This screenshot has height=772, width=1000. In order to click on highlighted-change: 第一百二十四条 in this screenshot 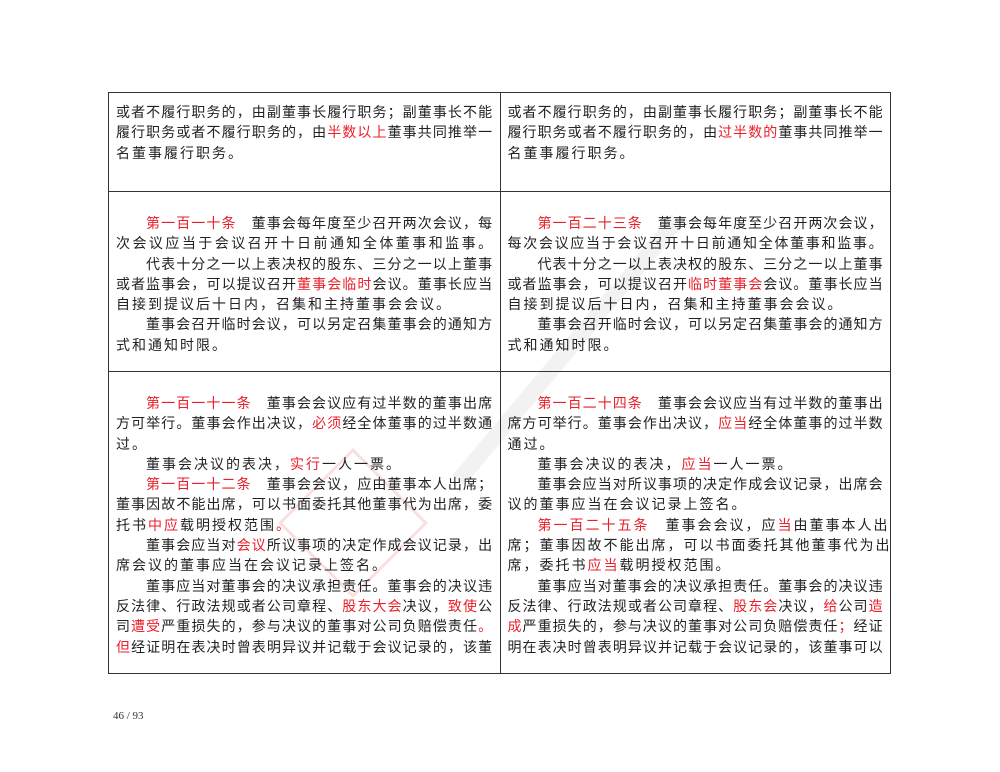, I will do `click(590, 404)`.